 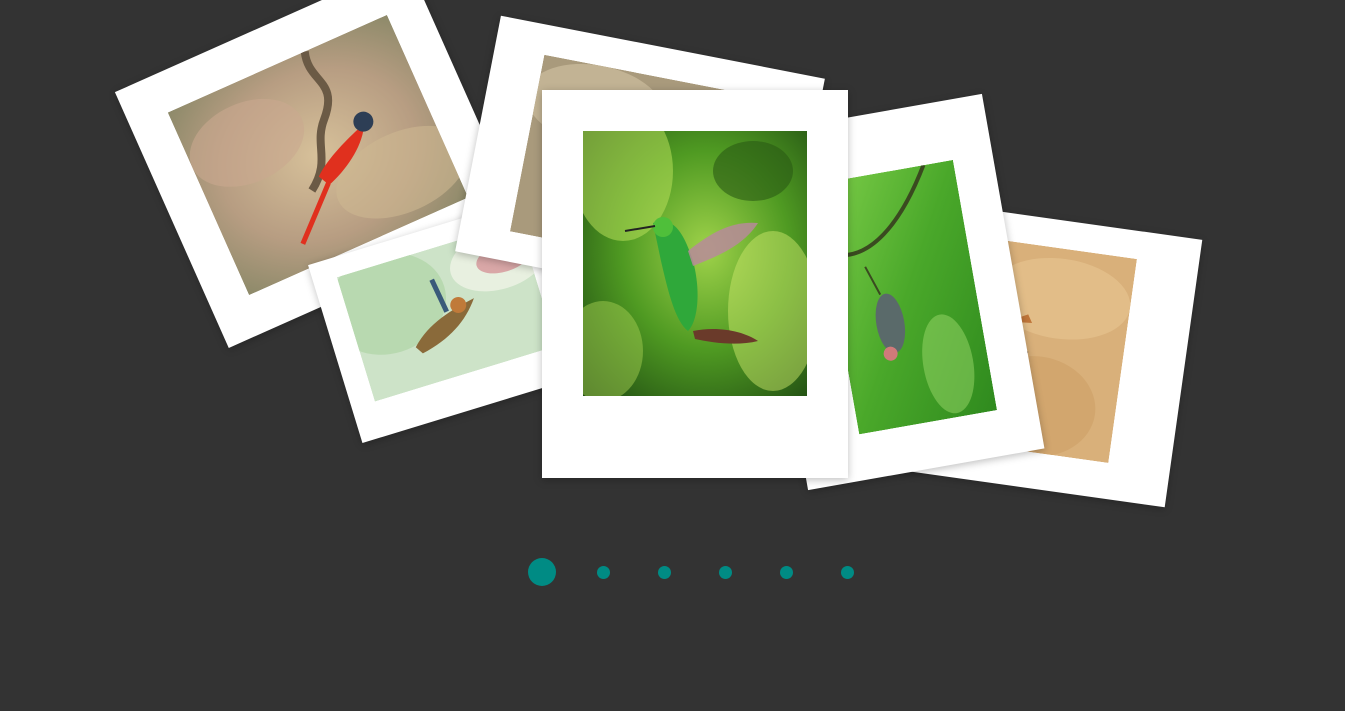 I want to click on pagination-dots, so click(x=672, y=572).